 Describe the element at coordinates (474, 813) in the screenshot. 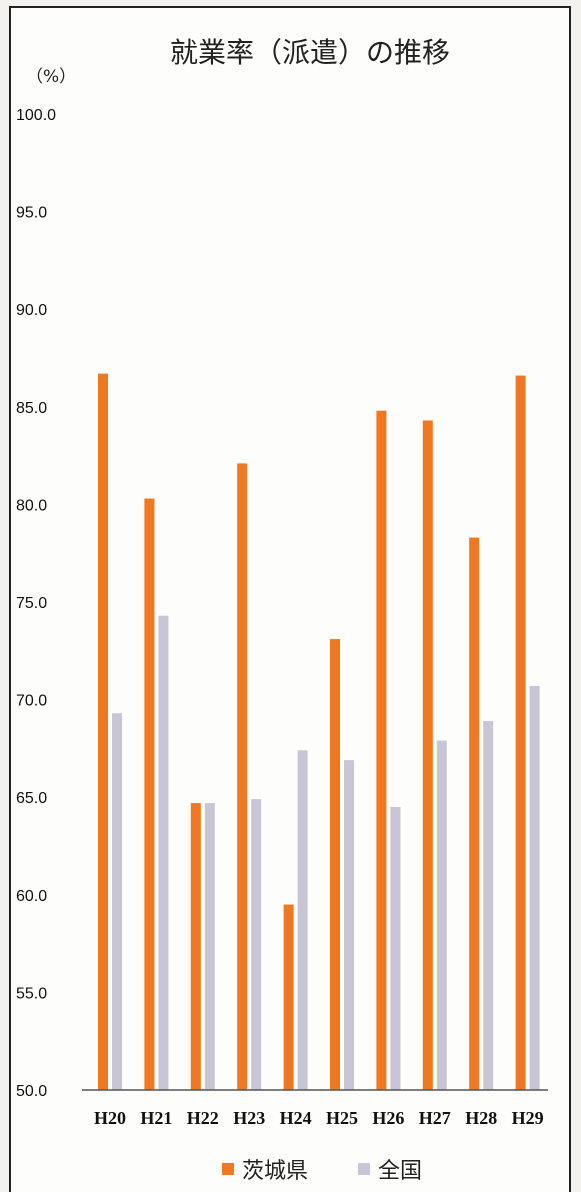

I see `bar-ibaraki-H28` at that location.